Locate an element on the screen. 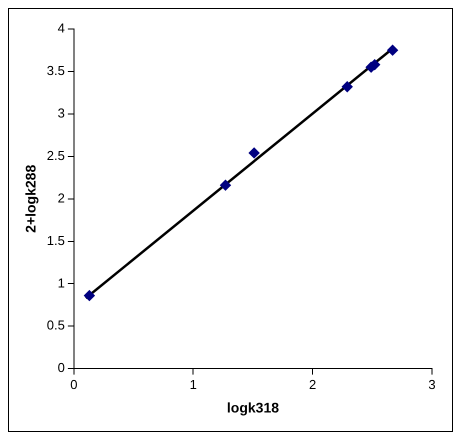 Image resolution: width=461 pixels, height=440 pixels. y-tick-label: 1 is located at coordinates (61, 282).